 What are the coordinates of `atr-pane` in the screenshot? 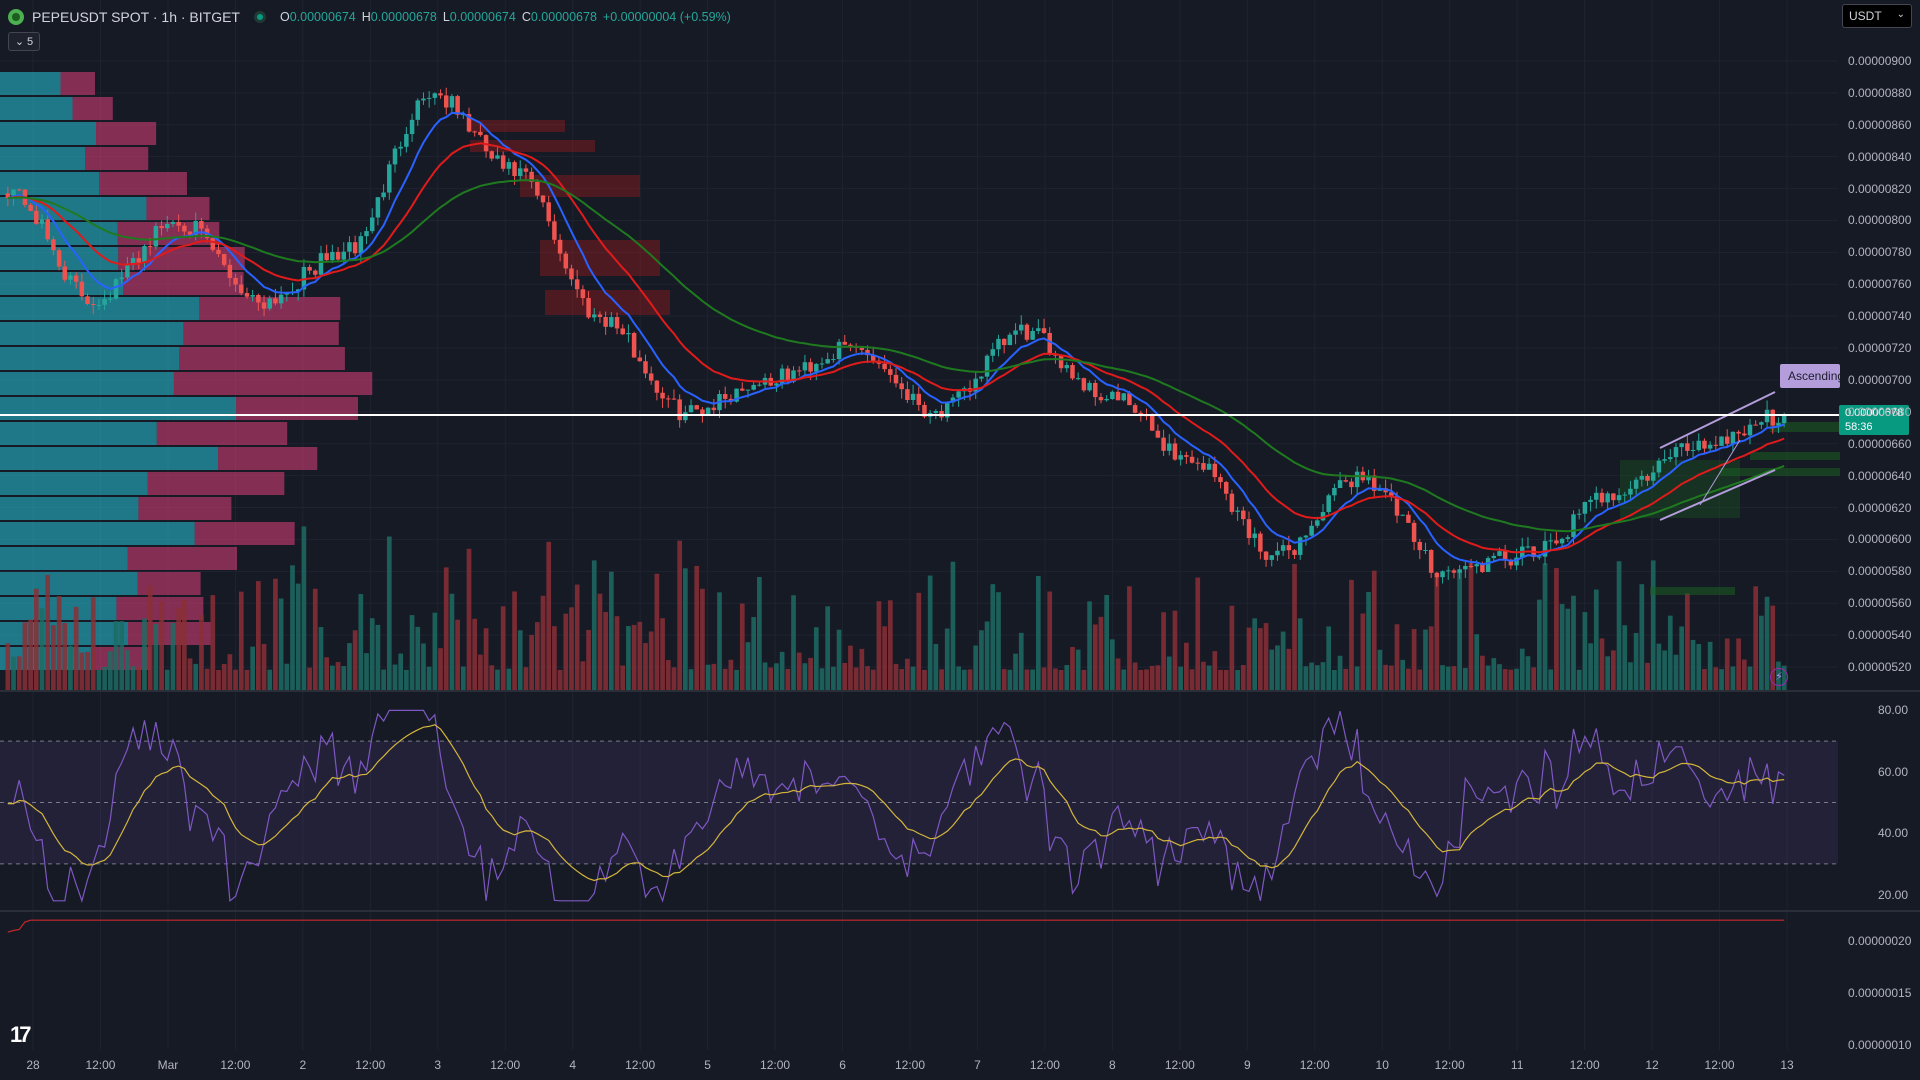 It's located at (896, 926).